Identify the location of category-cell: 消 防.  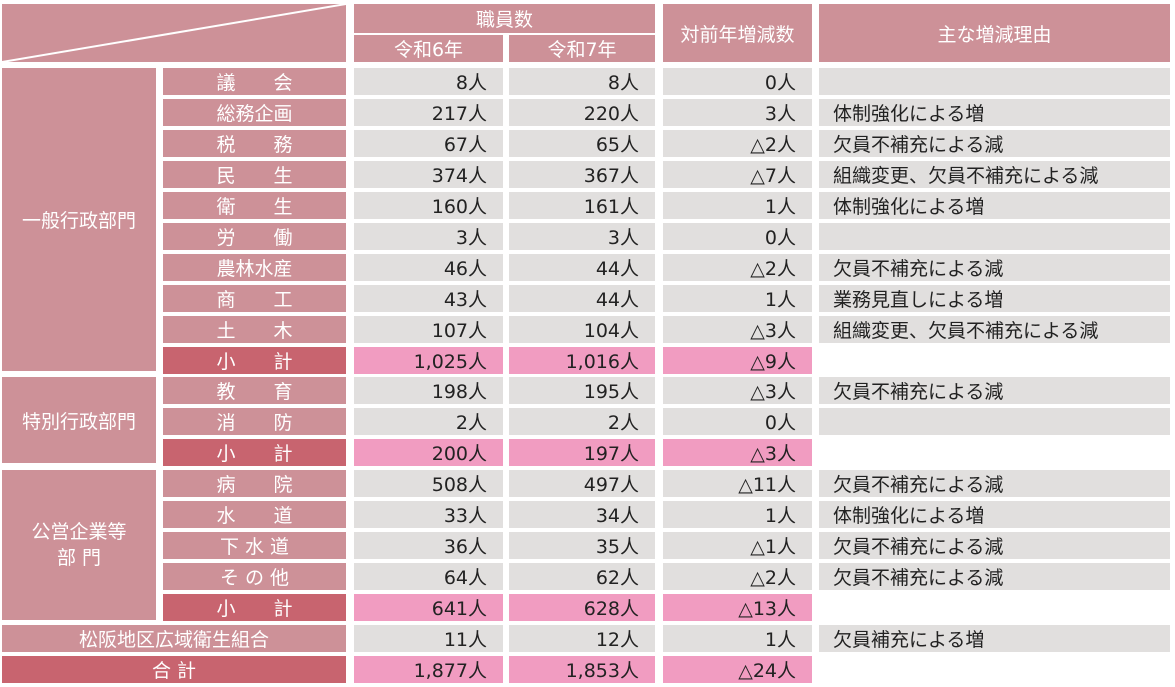
(254, 421).